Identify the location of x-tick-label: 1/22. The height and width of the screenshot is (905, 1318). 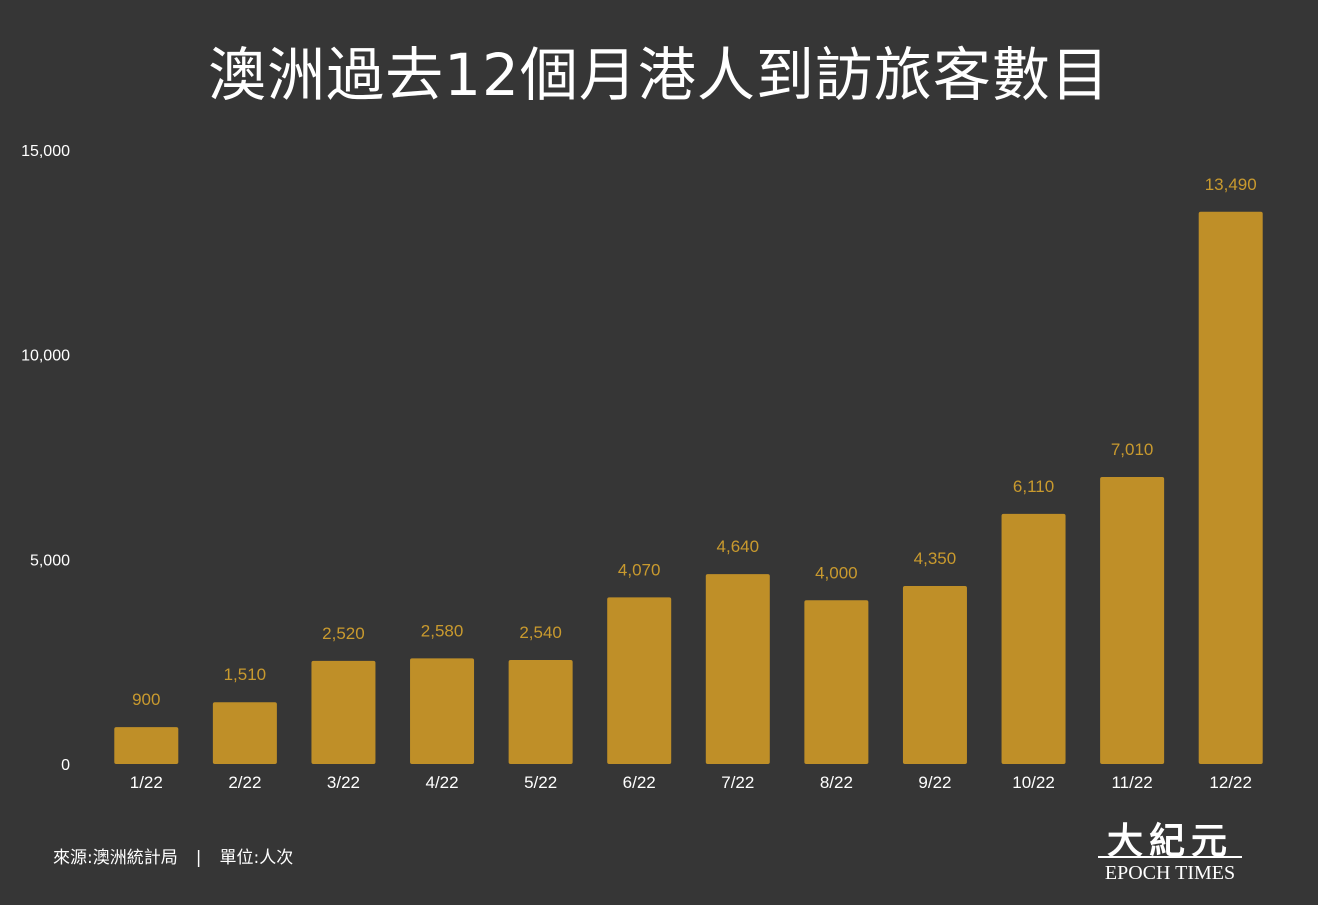
(146, 782).